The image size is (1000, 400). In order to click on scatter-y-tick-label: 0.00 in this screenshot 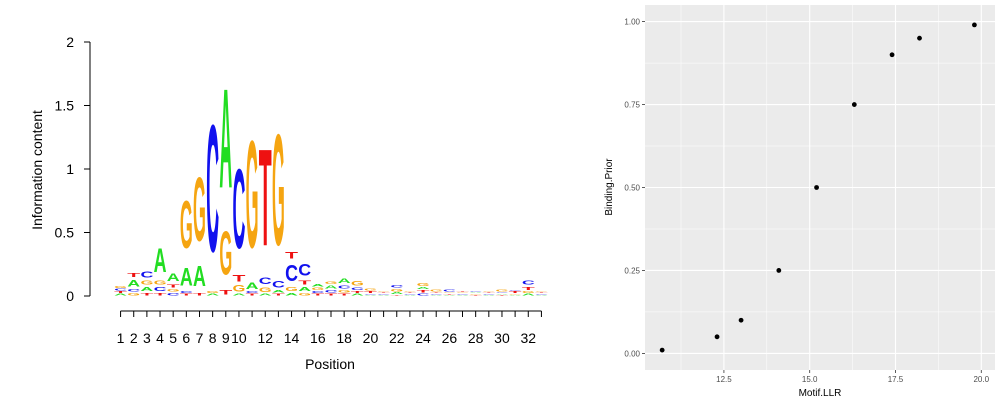, I will do `click(632, 353)`.